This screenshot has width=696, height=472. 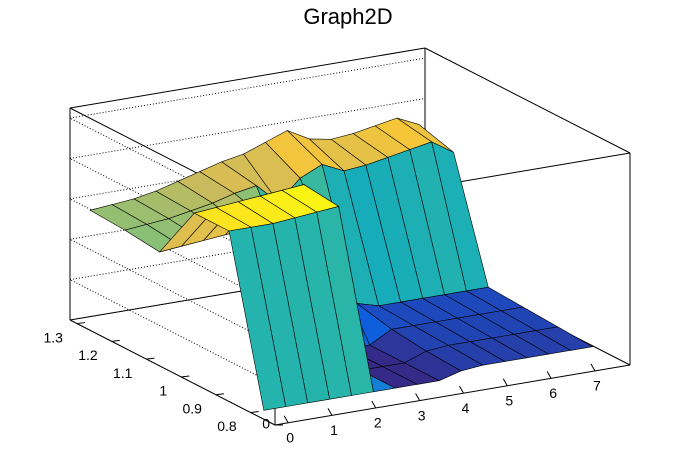 What do you see at coordinates (334, 430) in the screenshot?
I see `x-tick-label: 1` at bounding box center [334, 430].